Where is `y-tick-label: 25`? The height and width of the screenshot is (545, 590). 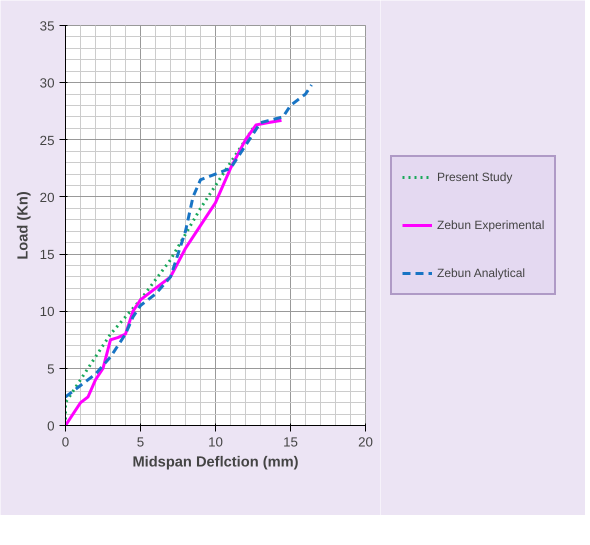
y-tick-label: 25 is located at coordinates (47, 140).